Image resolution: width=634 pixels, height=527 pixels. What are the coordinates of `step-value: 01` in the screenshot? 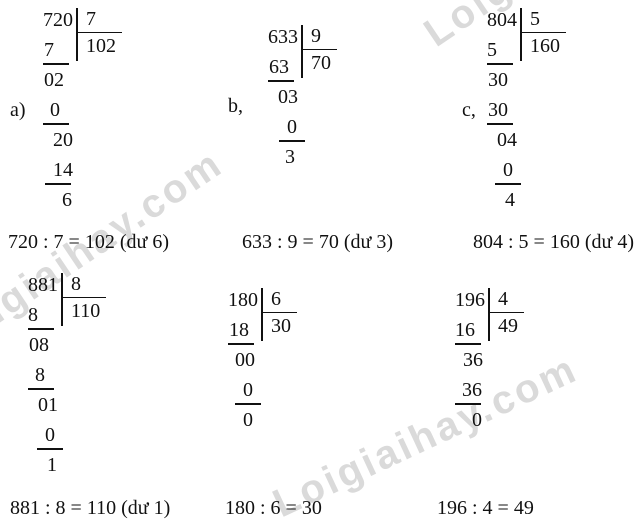 It's located at (48, 405).